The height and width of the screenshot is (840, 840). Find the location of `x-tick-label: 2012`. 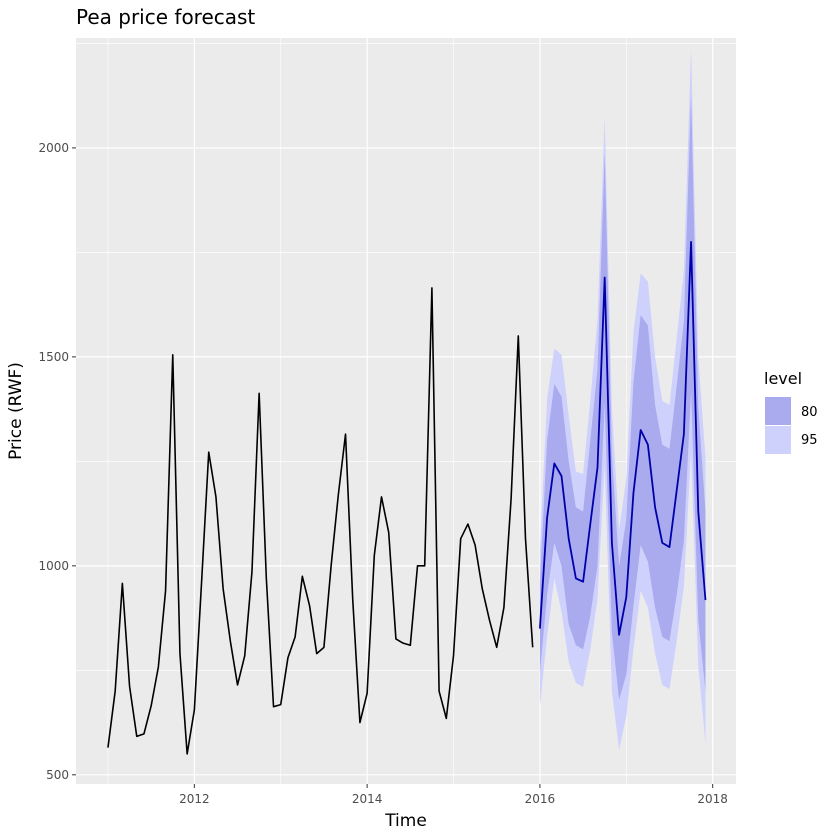

x-tick-label: 2012 is located at coordinates (194, 799).